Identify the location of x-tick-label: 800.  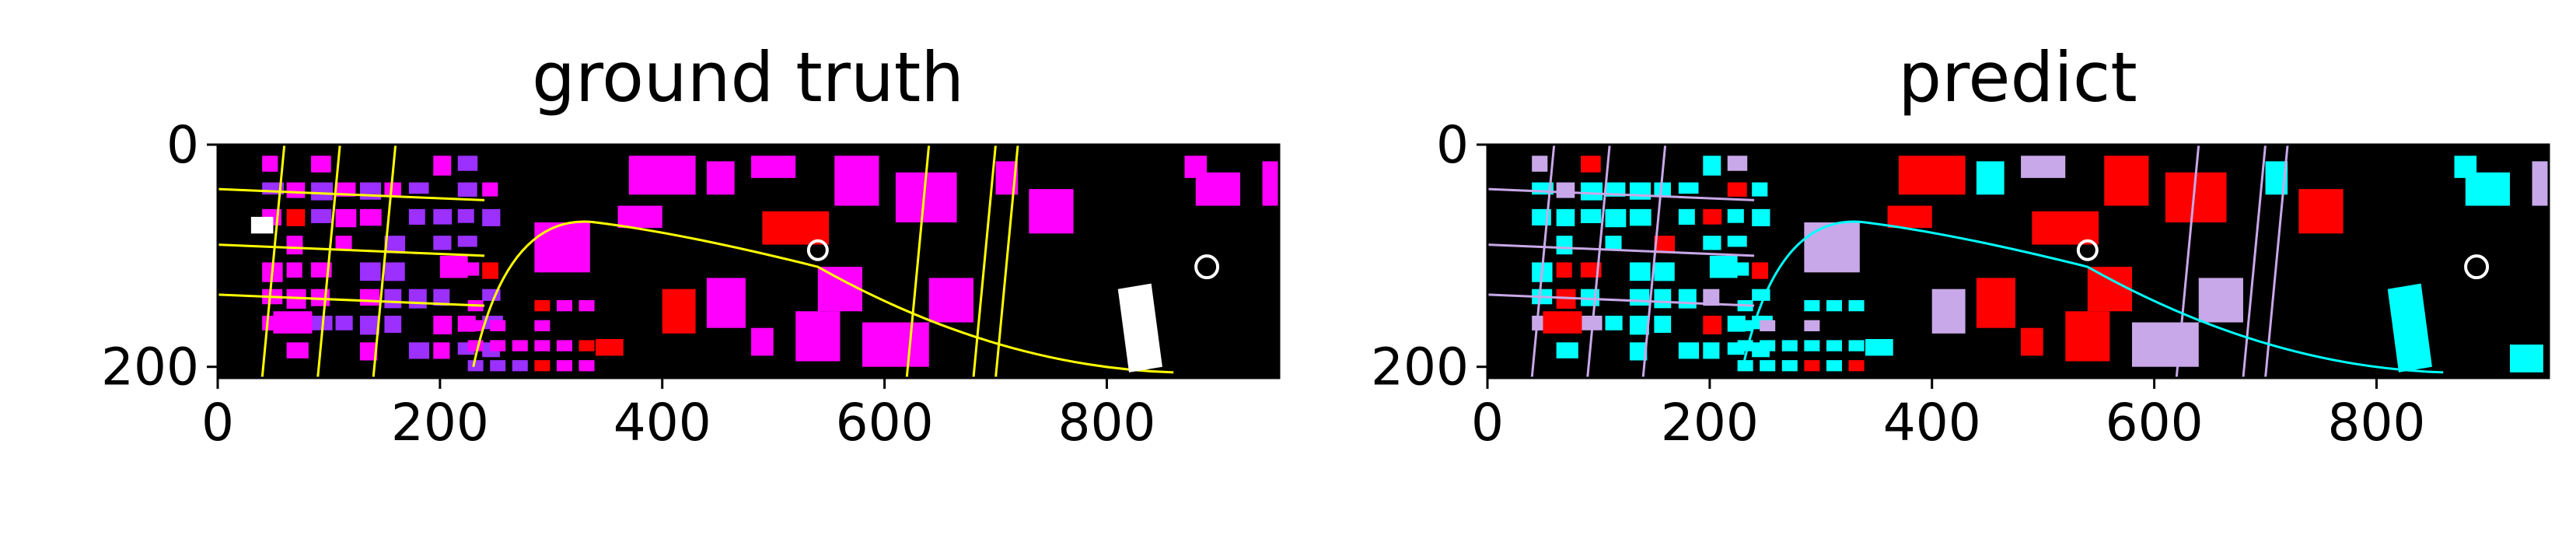
(2376, 423).